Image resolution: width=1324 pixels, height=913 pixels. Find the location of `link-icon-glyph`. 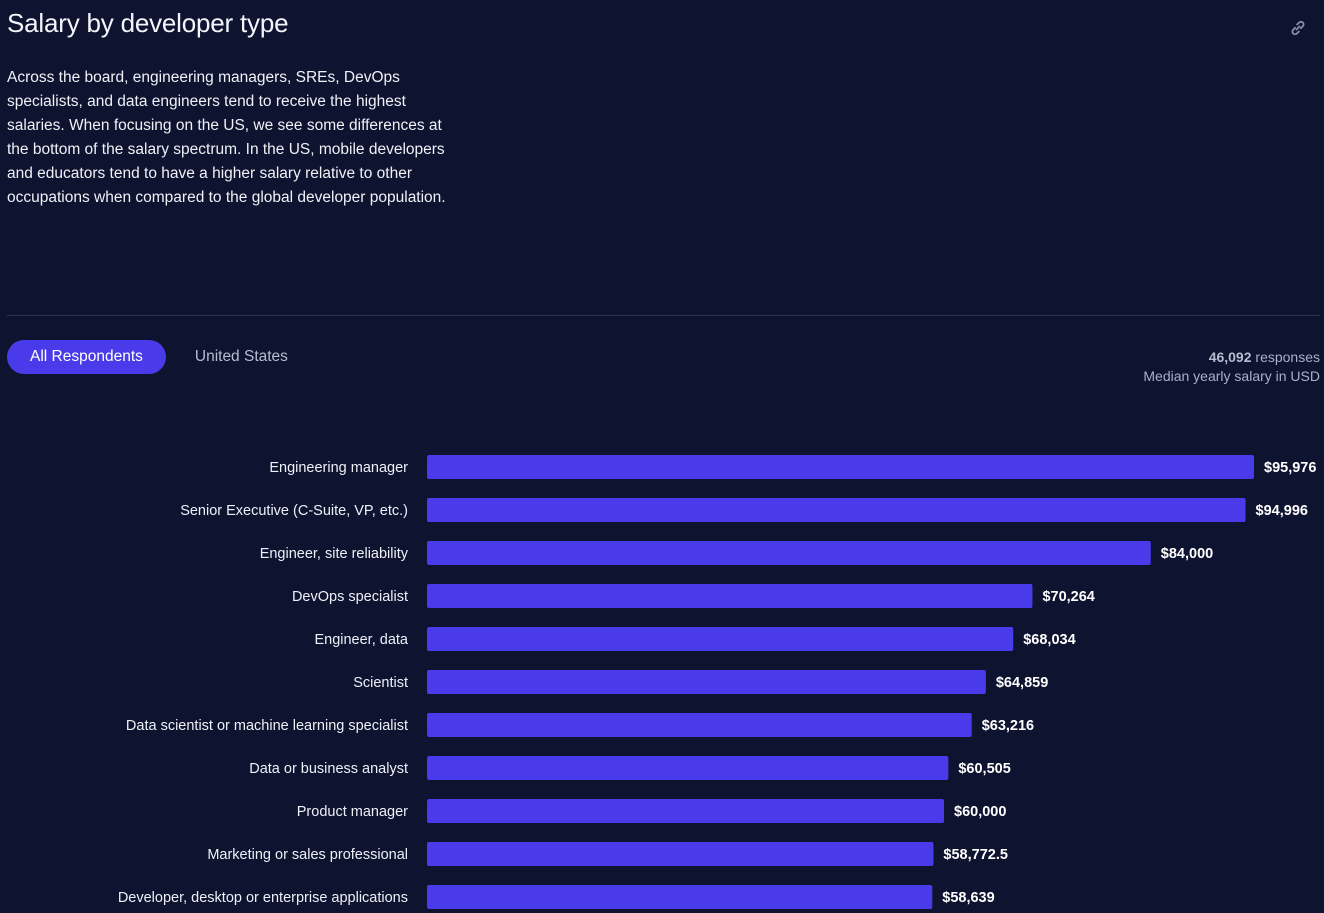

link-icon-glyph is located at coordinates (1298, 28).